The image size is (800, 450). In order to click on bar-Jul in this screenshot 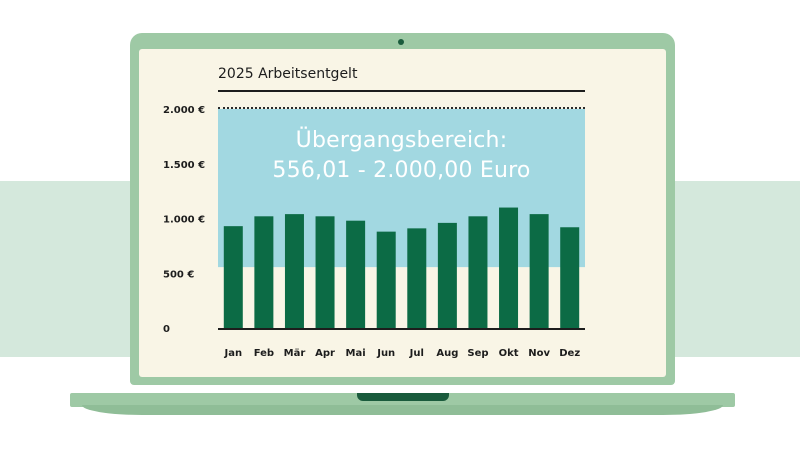, I will do `click(417, 278)`.